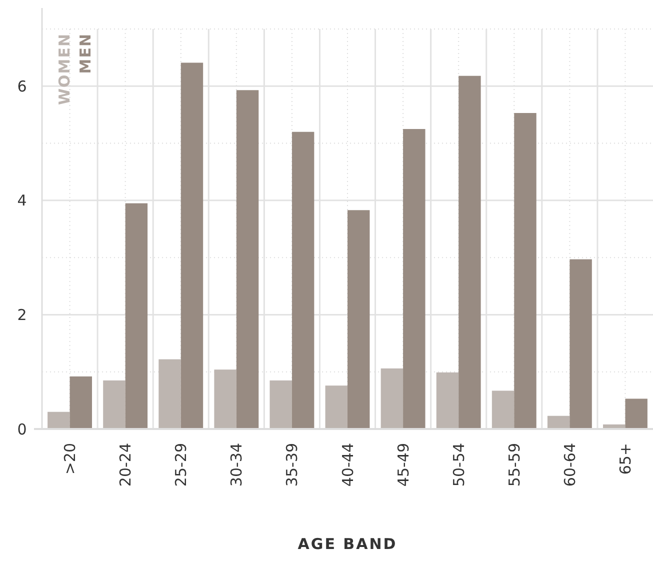  I want to click on x-tick-label: 45-49, so click(403, 465).